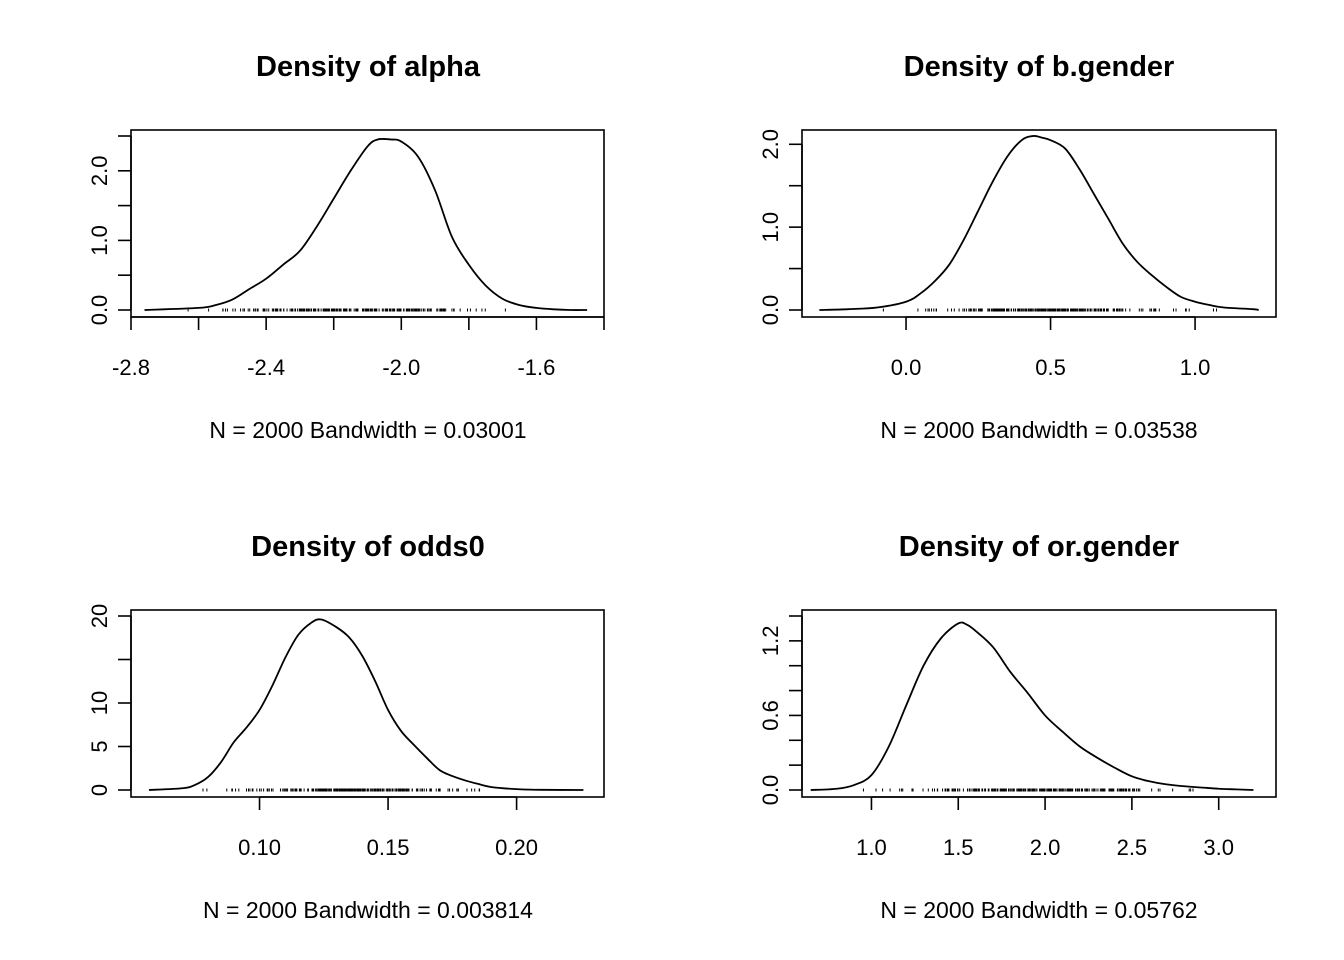 The height and width of the screenshot is (960, 1344). I want to click on x-tick-label: 0.0, so click(906, 367).